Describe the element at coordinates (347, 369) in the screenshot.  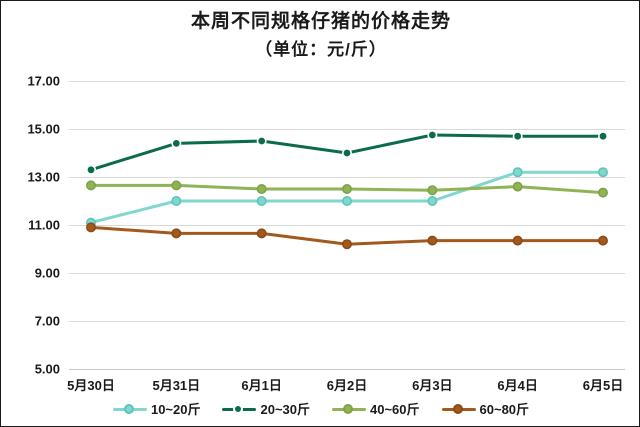
I see `x-axis-line` at that location.